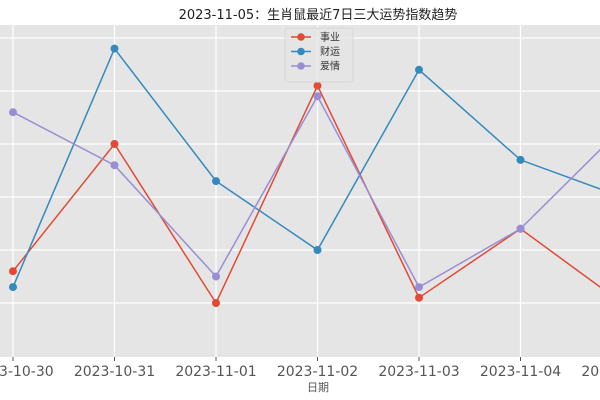 This screenshot has height=400, width=600. I want to click on legend-label: 财运, so click(330, 51).